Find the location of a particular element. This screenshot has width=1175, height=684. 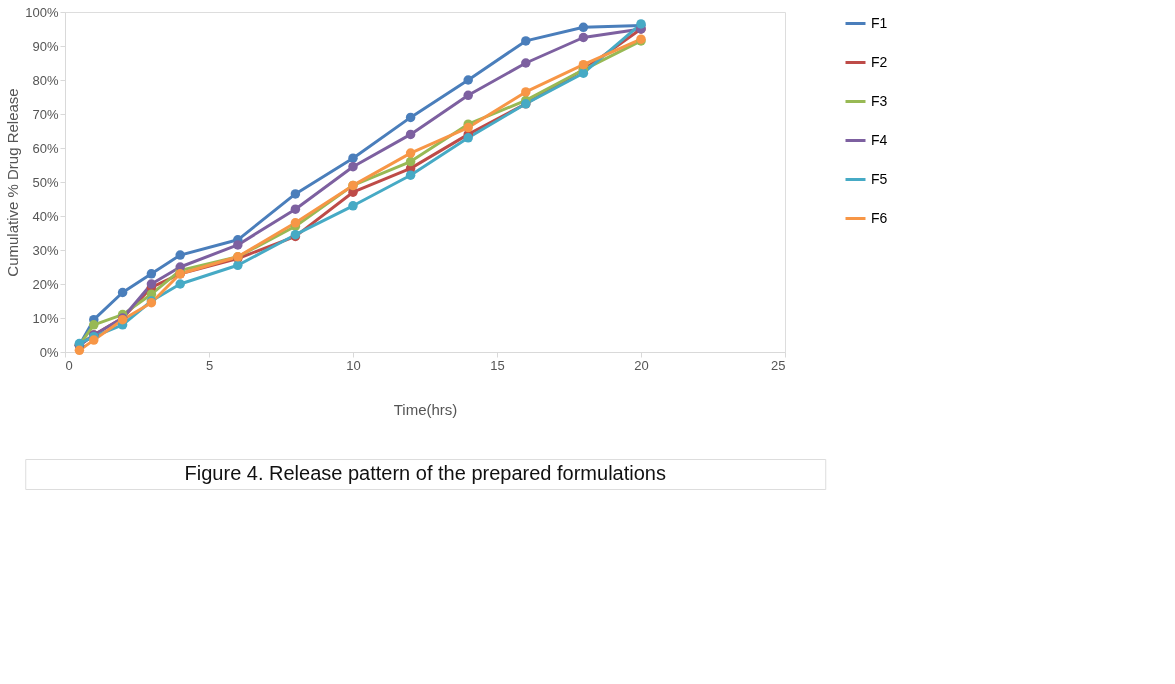

x-tick-label: 25 is located at coordinates (778, 365).